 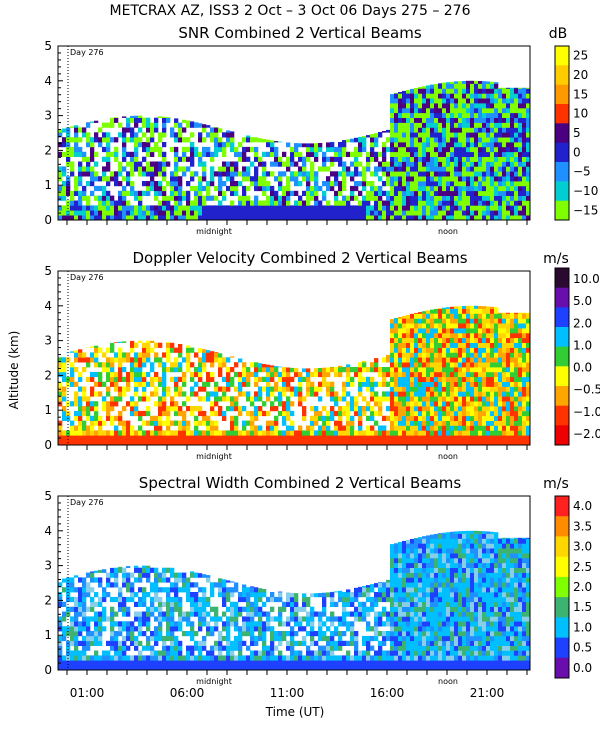 I want to click on midnight-label: midnight, so click(x=214, y=231).